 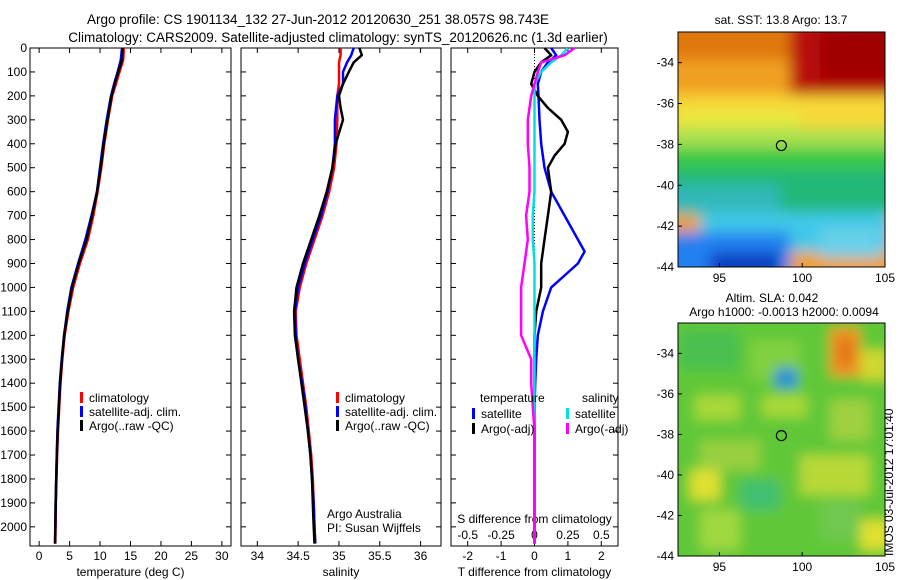 What do you see at coordinates (802, 278) in the screenshot?
I see `sst_map-xtick-label: 100` at bounding box center [802, 278].